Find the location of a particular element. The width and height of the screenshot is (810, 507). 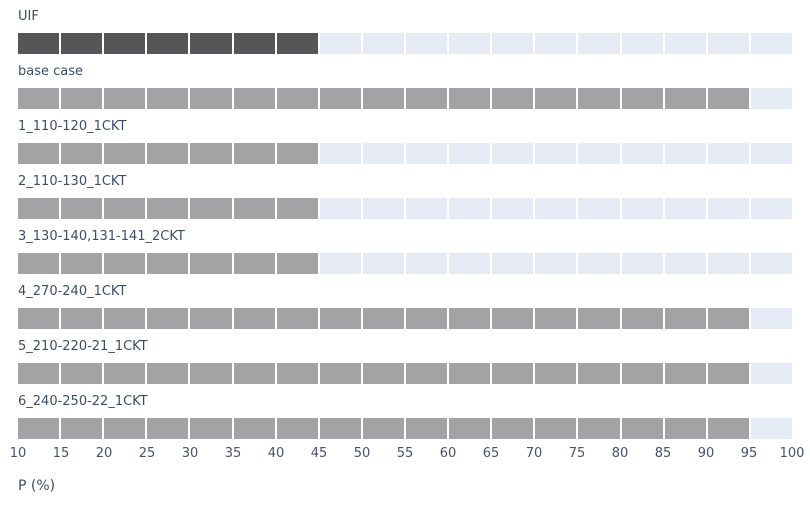

x-axis-tick: 90 is located at coordinates (706, 453).